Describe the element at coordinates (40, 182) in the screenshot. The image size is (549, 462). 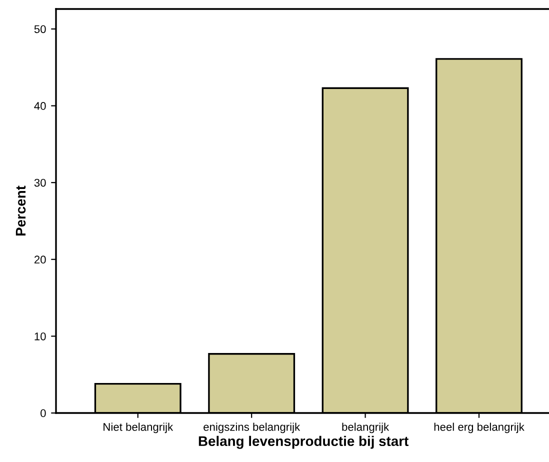
I see `y-tick-label: 30` at that location.